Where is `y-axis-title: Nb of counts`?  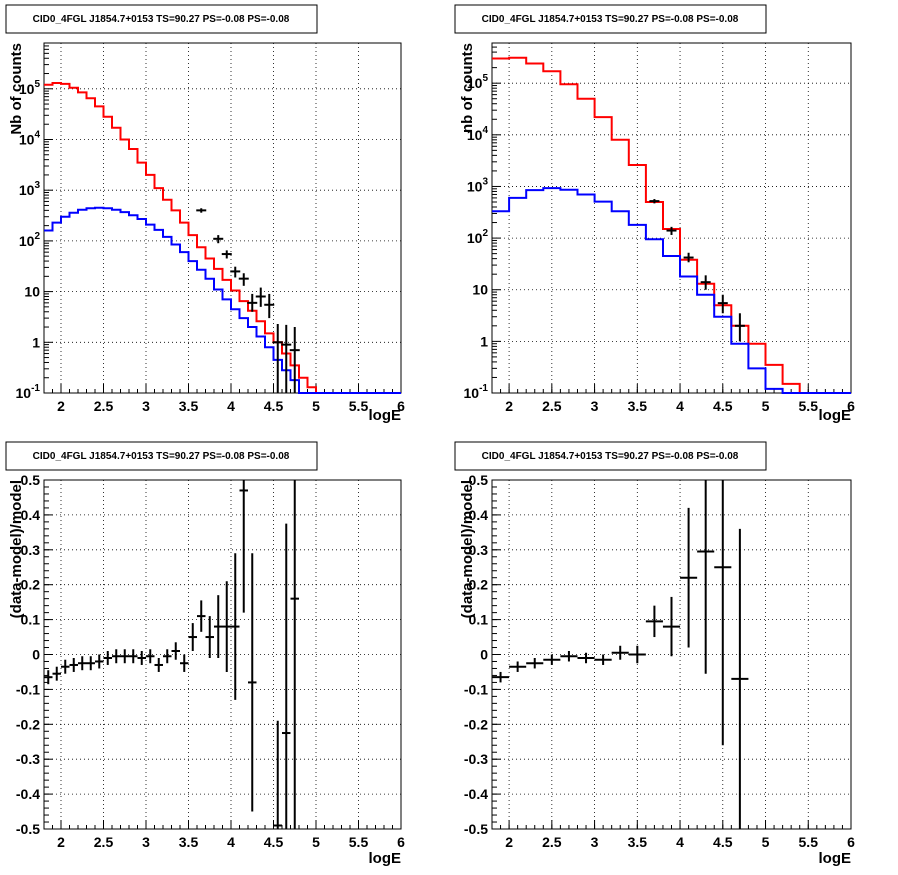 y-axis-title: Nb of counts is located at coordinates (16, 89).